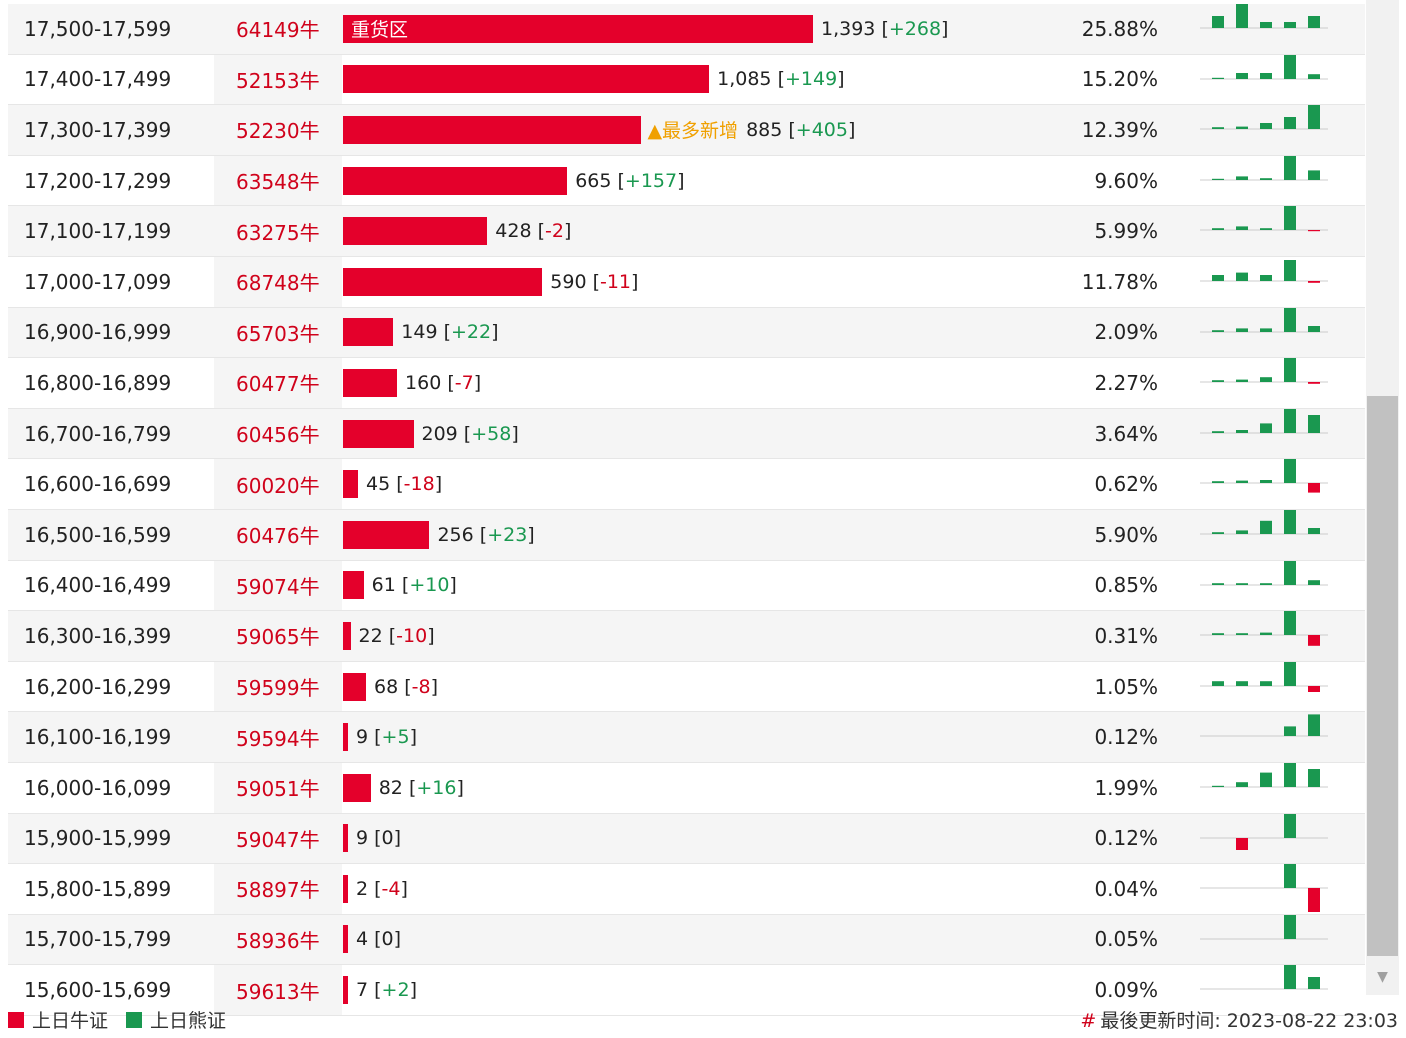 This screenshot has height=1038, width=1406. Describe the element at coordinates (686, 231) in the screenshot. I see `table-row: 17,100-17,199 63275牛 428 [-2] 5.99%` at that location.